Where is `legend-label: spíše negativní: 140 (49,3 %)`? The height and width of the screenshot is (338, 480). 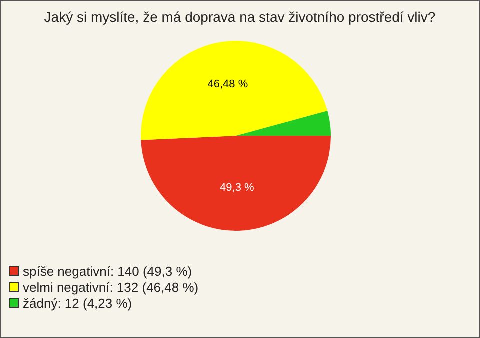
legend-label: spíše negativní: 140 (49,3 %) is located at coordinates (107, 271).